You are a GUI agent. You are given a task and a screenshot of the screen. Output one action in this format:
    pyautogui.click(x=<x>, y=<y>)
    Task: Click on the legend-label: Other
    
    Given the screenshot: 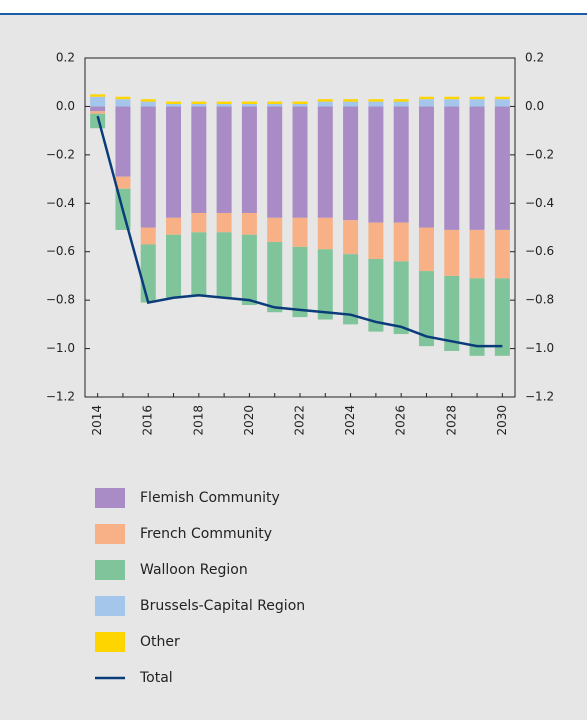 What is the action you would take?
    pyautogui.click(x=160, y=642)
    